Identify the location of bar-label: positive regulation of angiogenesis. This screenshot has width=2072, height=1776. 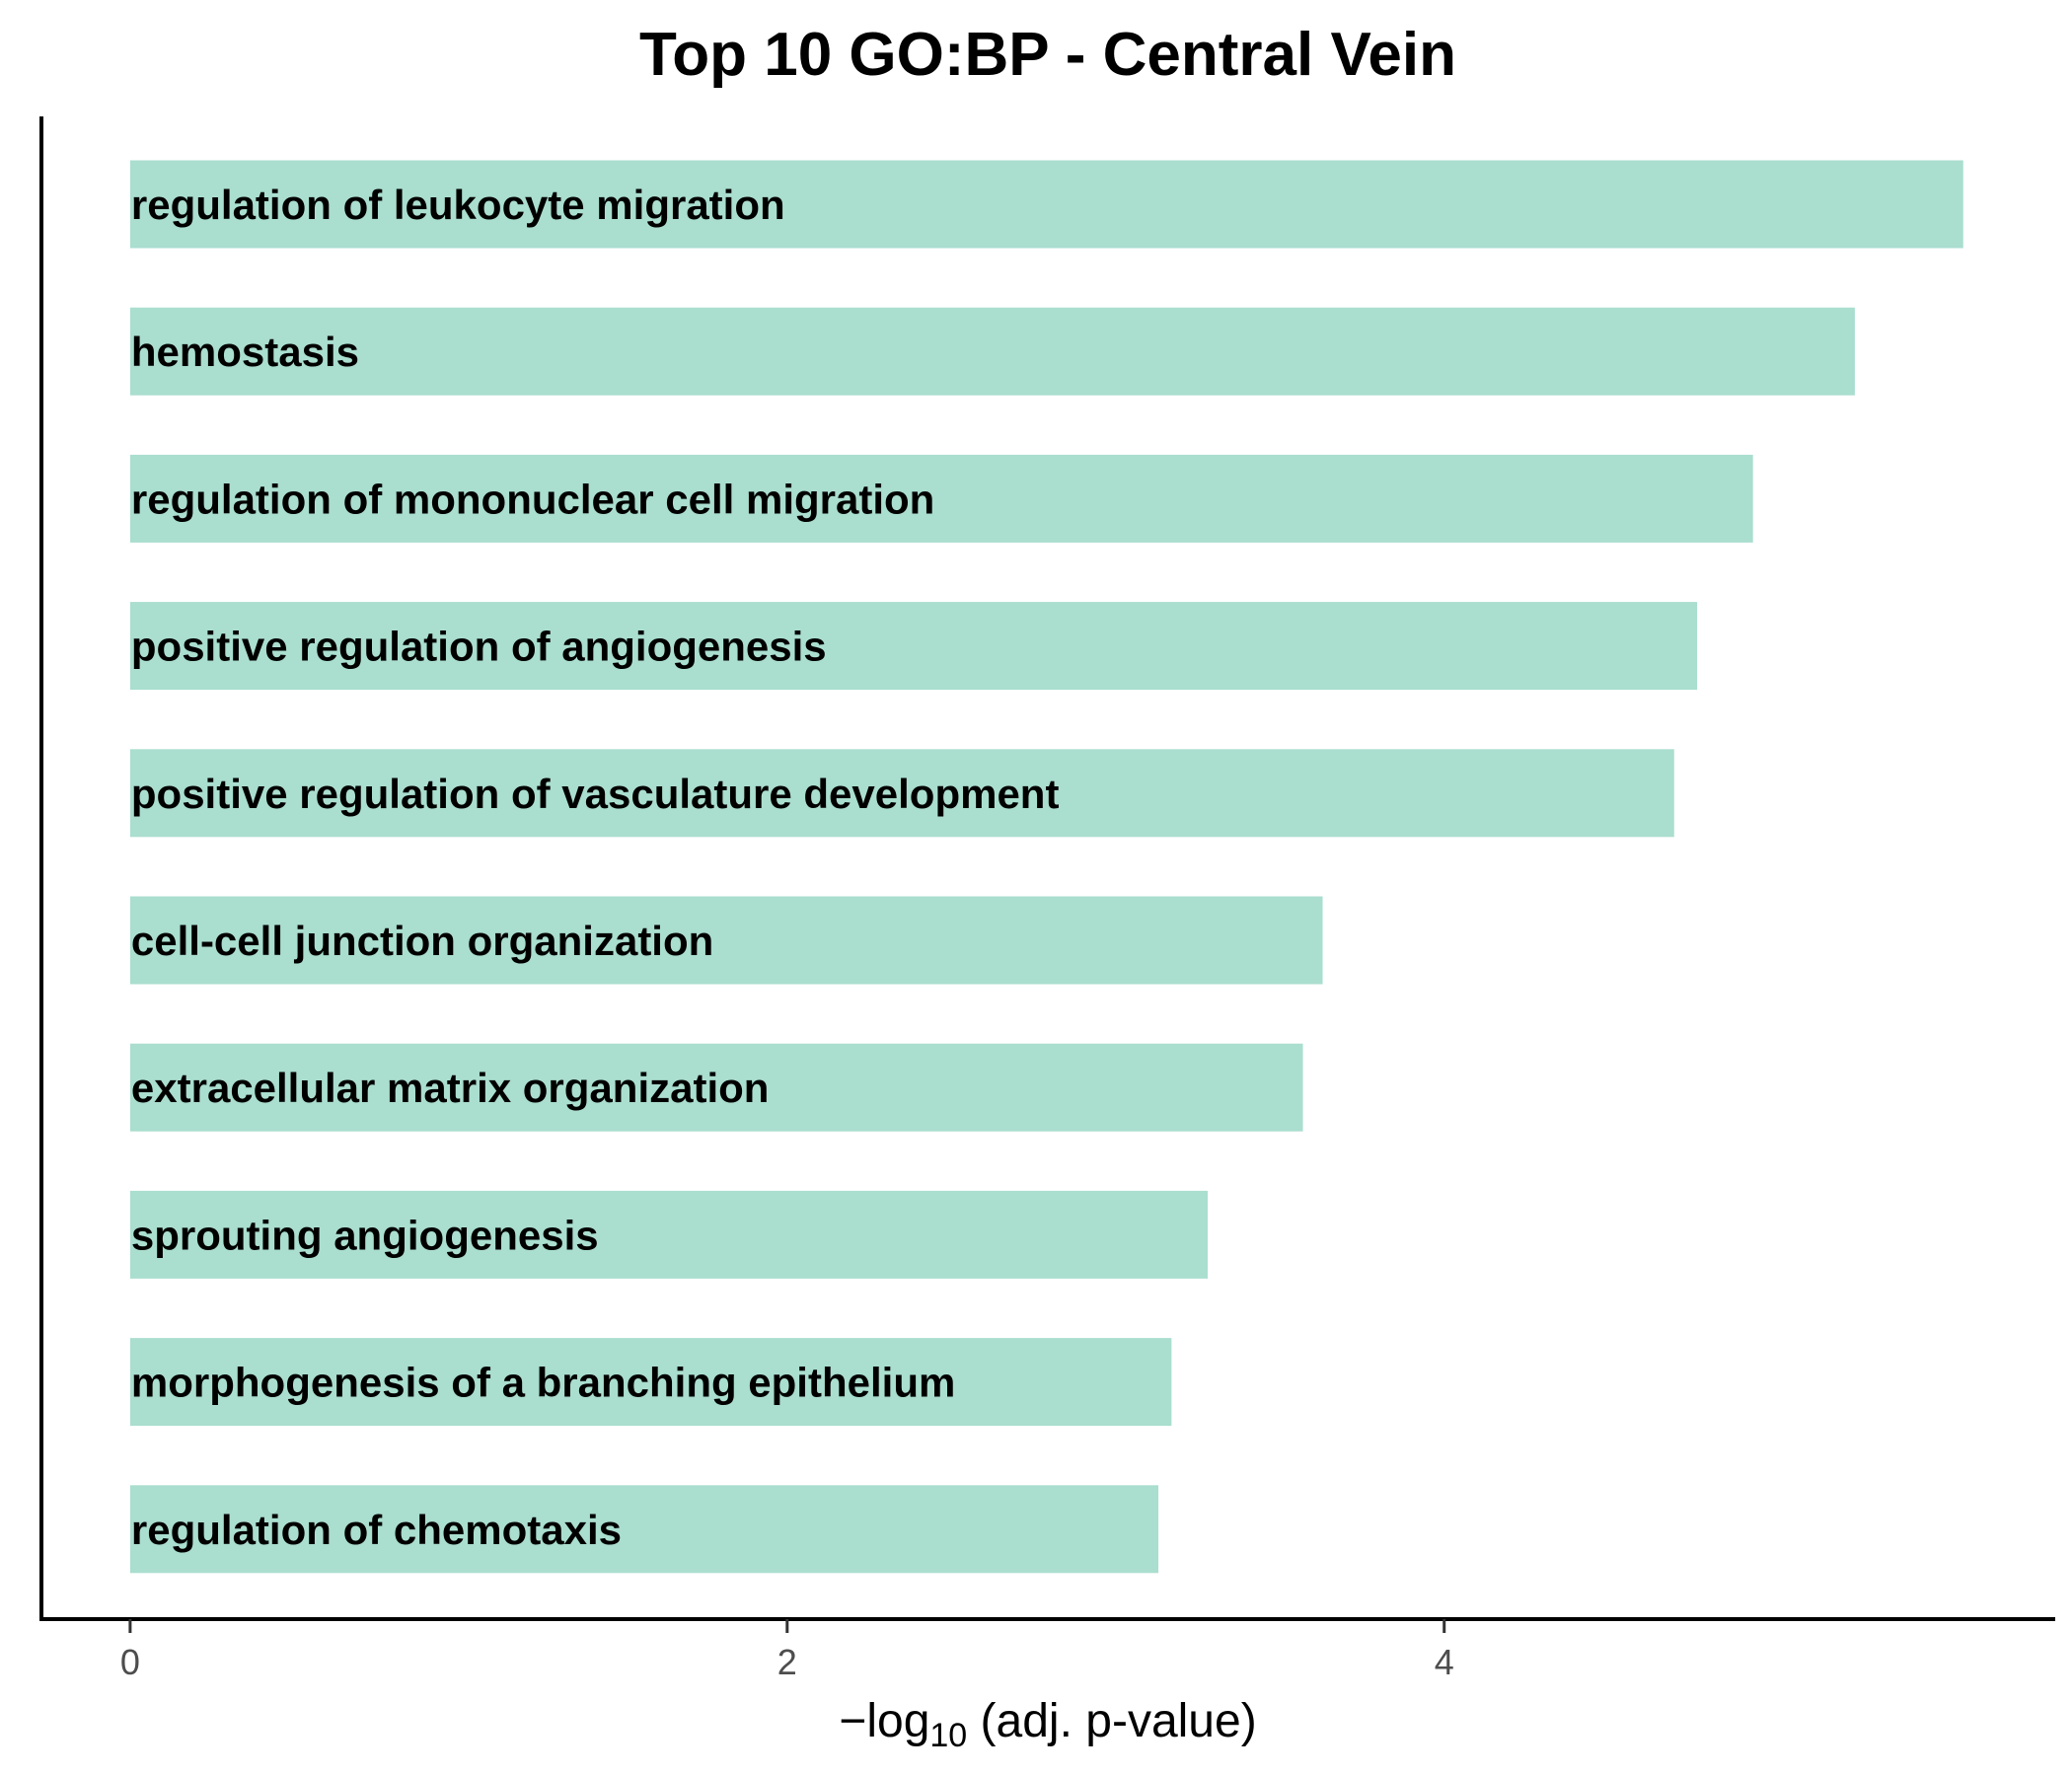
(479, 647).